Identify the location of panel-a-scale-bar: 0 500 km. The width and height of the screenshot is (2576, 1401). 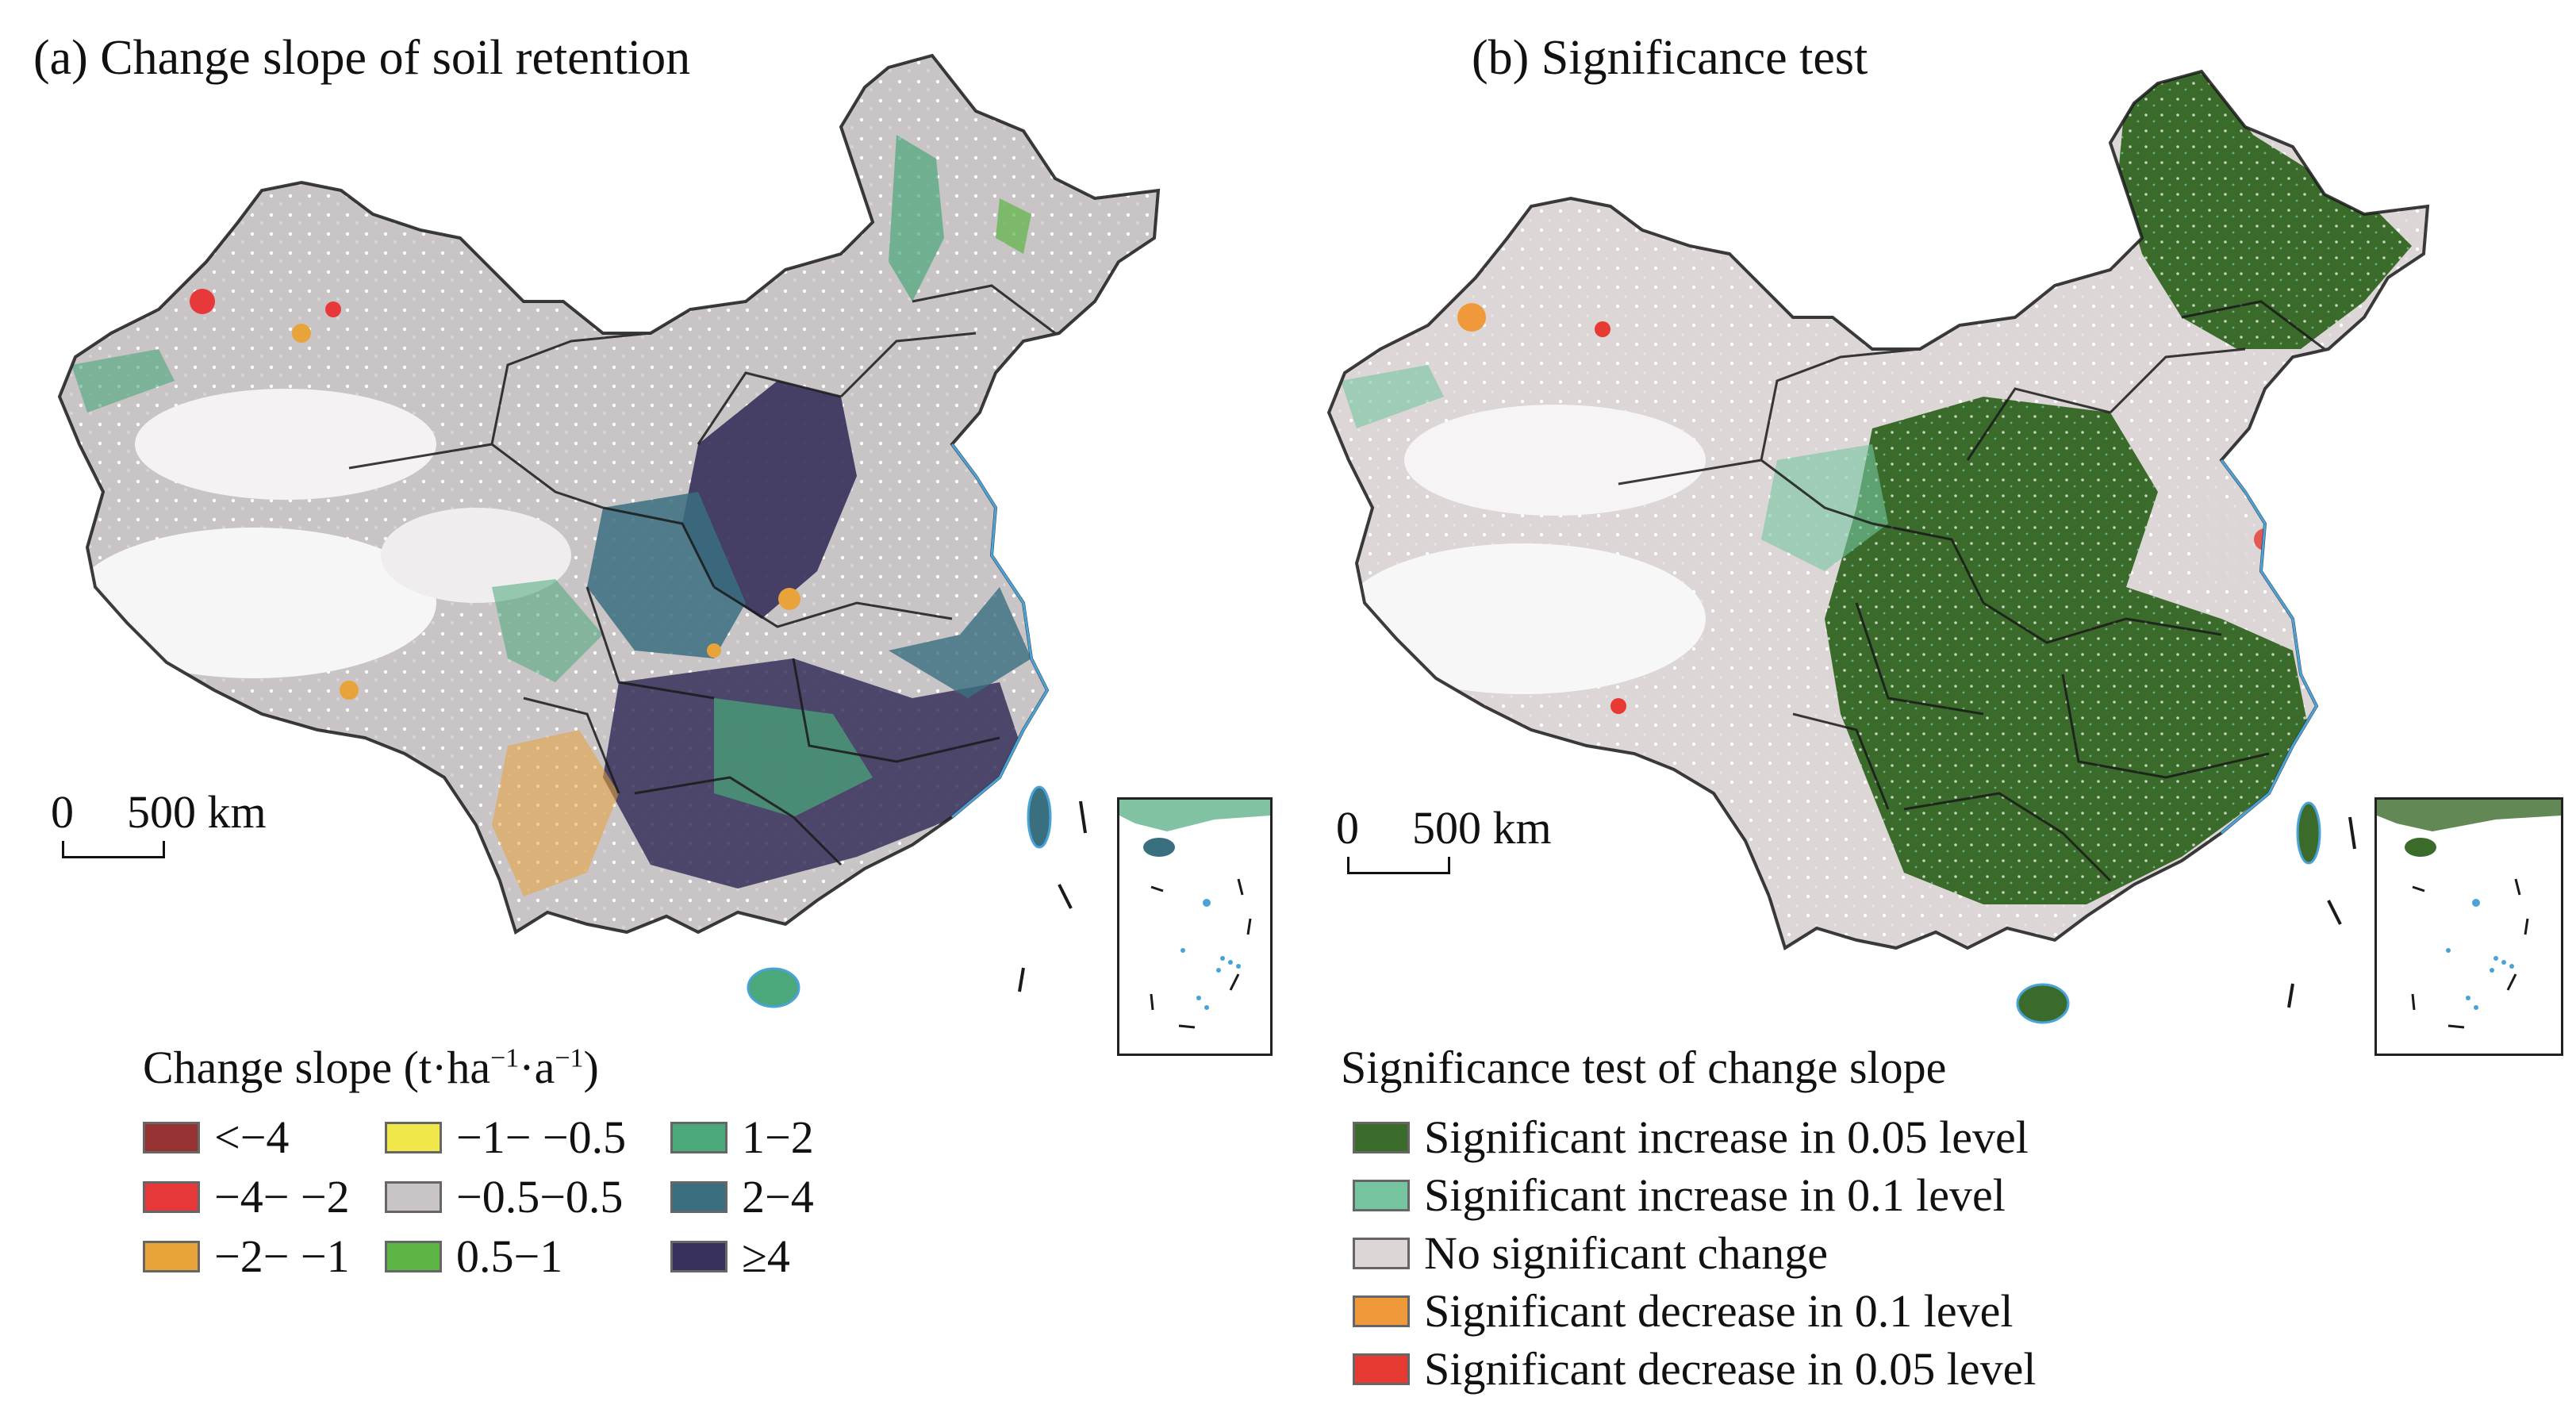
(157, 825).